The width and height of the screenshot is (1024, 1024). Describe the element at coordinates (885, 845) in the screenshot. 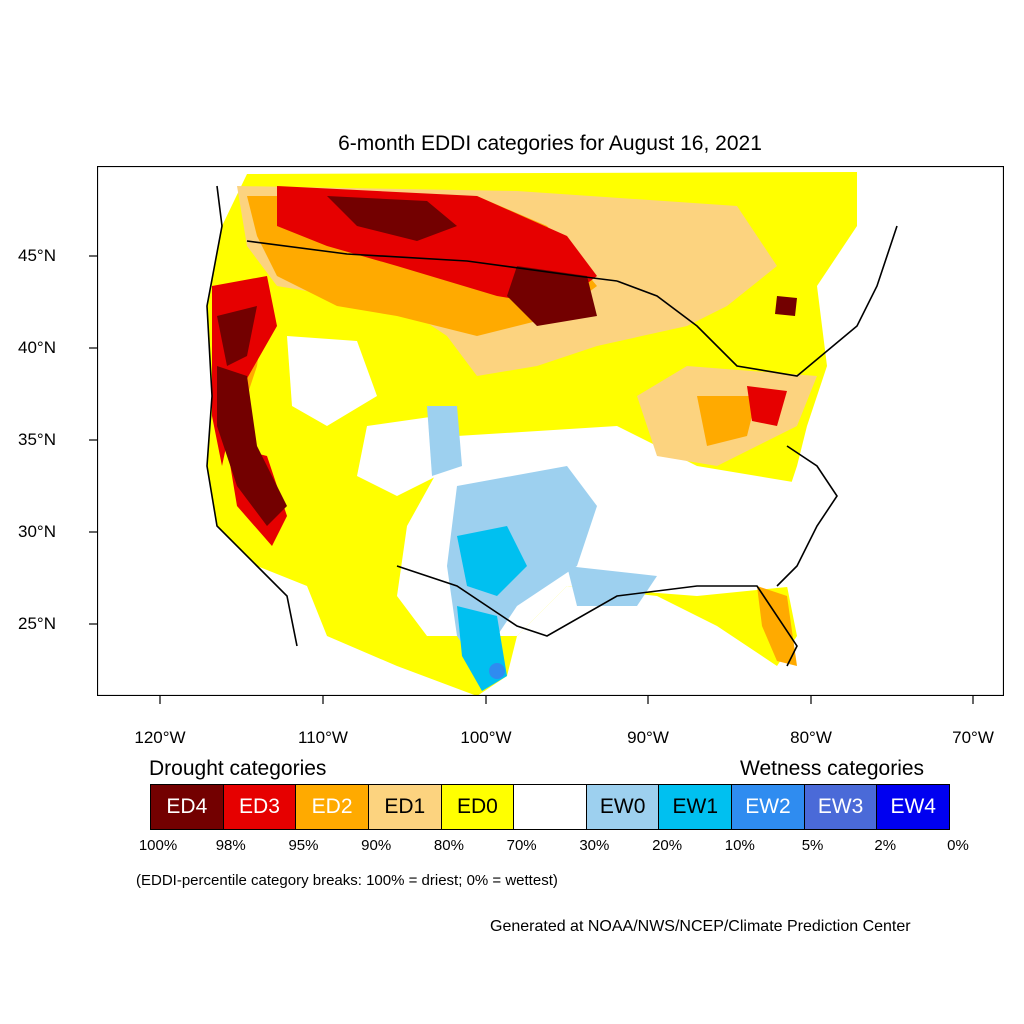

I see `break-label: 2%` at that location.